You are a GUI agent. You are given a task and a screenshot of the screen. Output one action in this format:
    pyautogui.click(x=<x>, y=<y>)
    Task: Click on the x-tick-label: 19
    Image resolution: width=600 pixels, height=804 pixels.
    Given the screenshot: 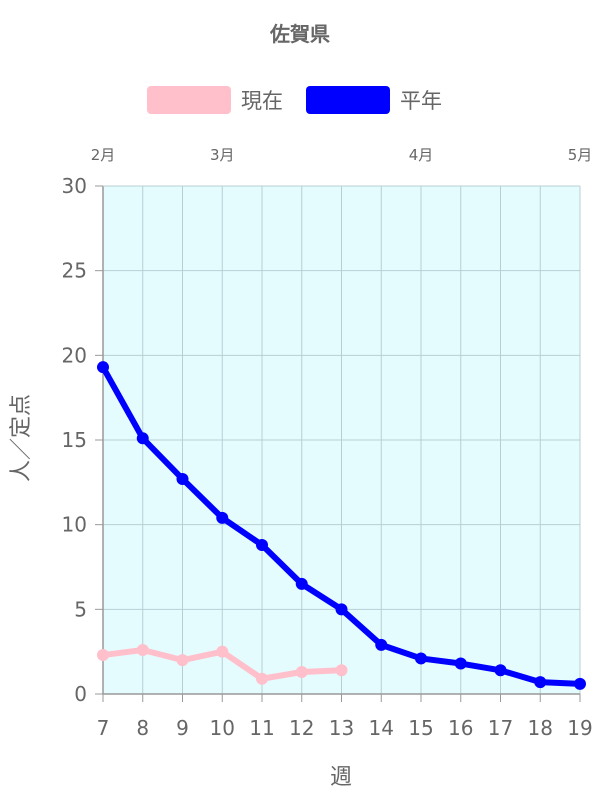 What is the action you would take?
    pyautogui.click(x=579, y=728)
    